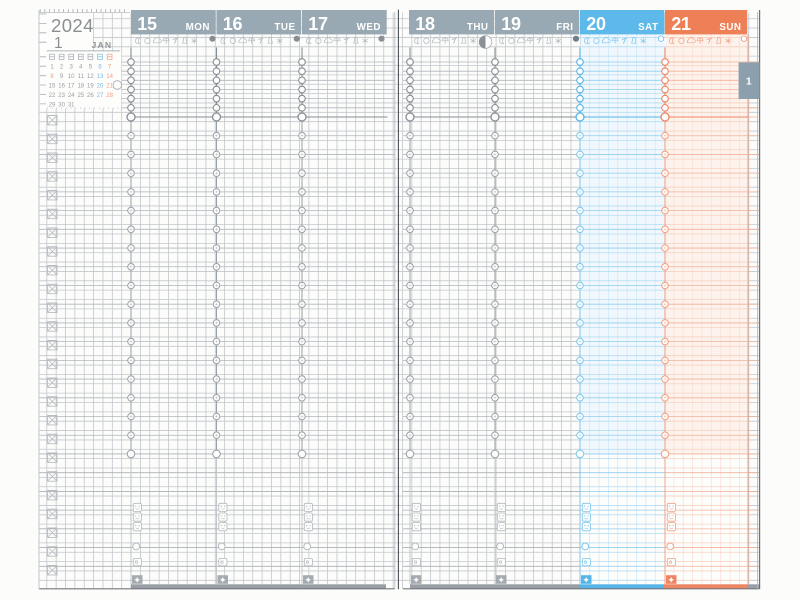  Describe the element at coordinates (81, 77) in the screenshot. I see `svg-text: 11` at that location.